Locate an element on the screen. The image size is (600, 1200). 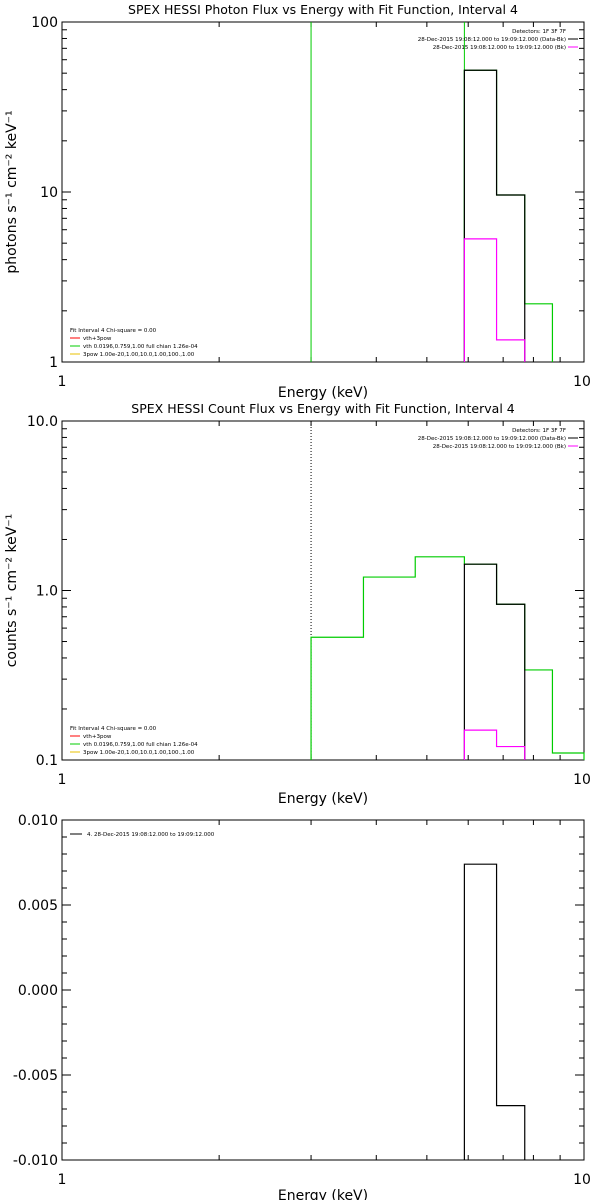
plot1-x-tick-label: 1 is located at coordinates (62, 382).